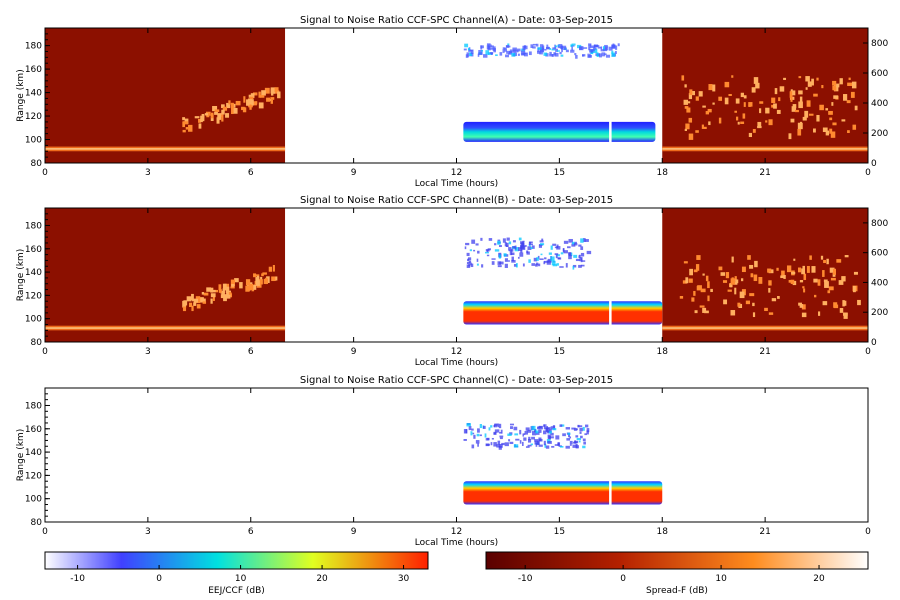  I want to click on x-tick-label: 18, so click(663, 173).